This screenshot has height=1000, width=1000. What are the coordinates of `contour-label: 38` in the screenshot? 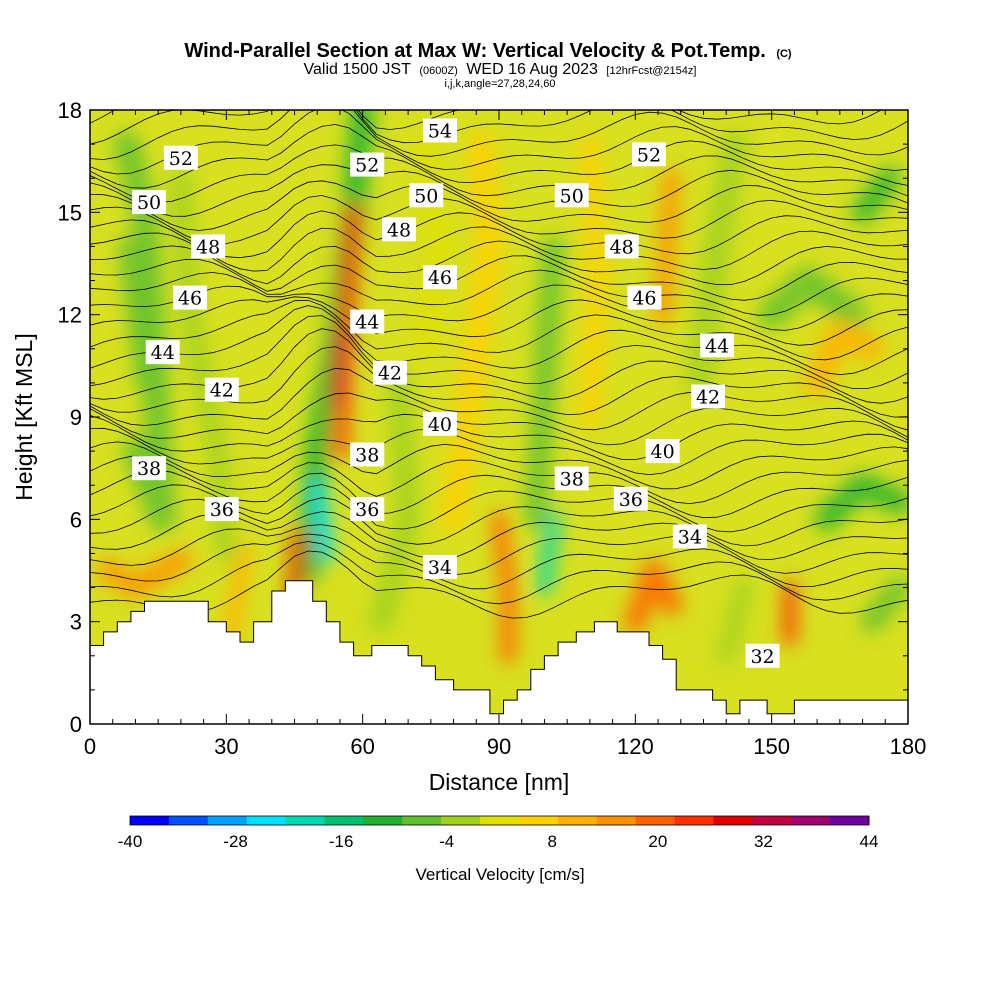 It's located at (572, 479).